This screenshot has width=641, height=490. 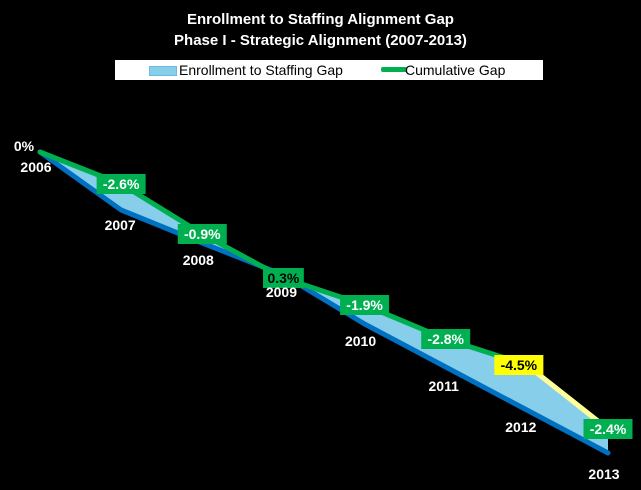 I want to click on category-label: 2012, so click(x=520, y=427).